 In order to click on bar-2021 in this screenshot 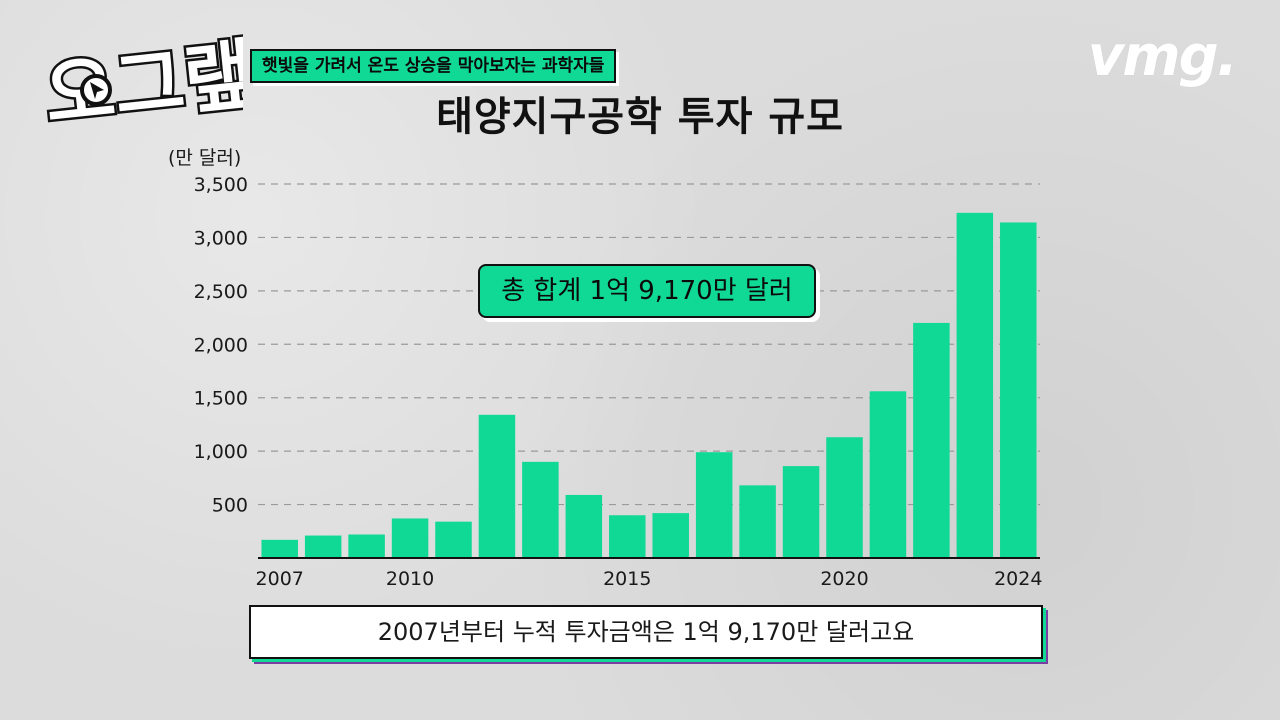, I will do `click(888, 474)`.